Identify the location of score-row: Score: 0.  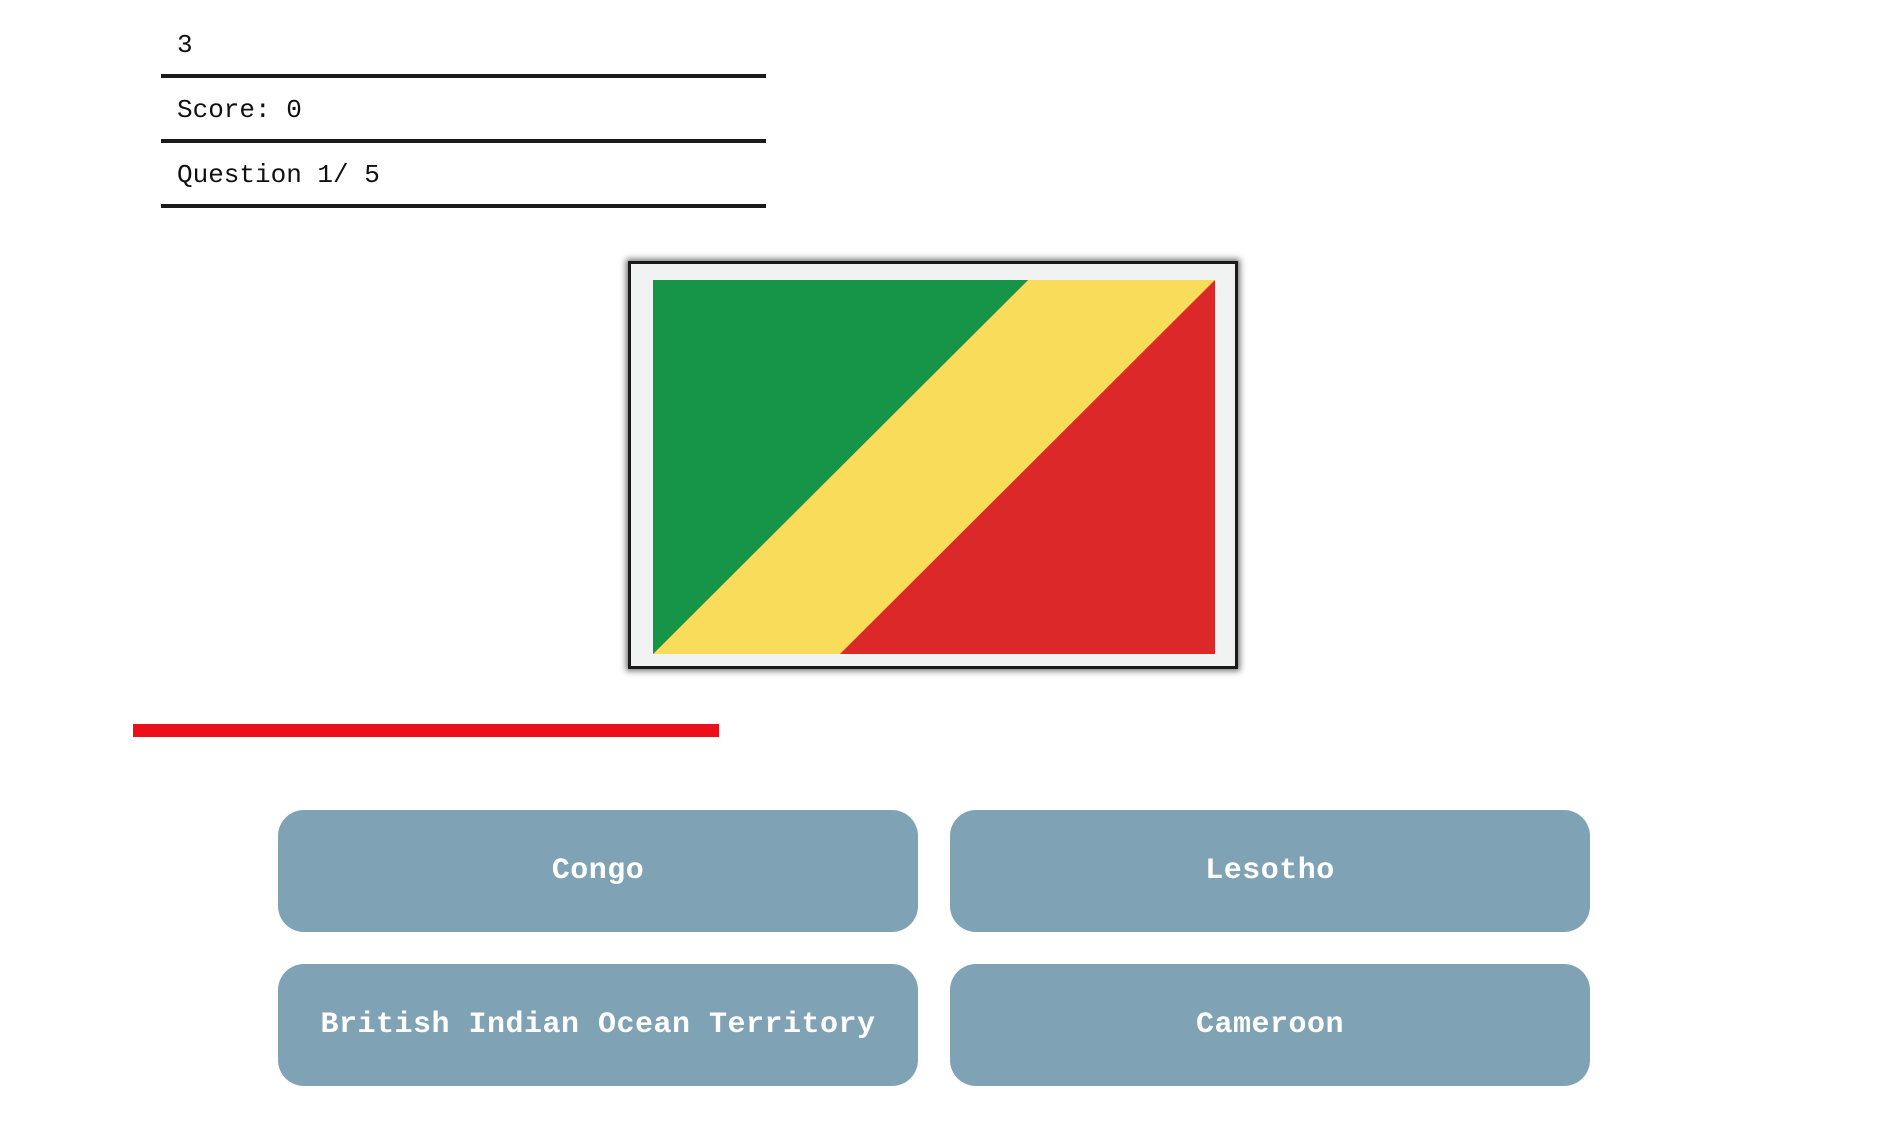
(463, 110).